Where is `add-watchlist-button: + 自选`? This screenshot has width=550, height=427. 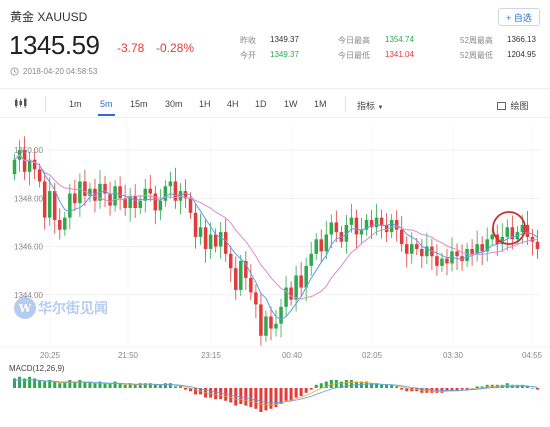 add-watchlist-button: + 自选 is located at coordinates (519, 17).